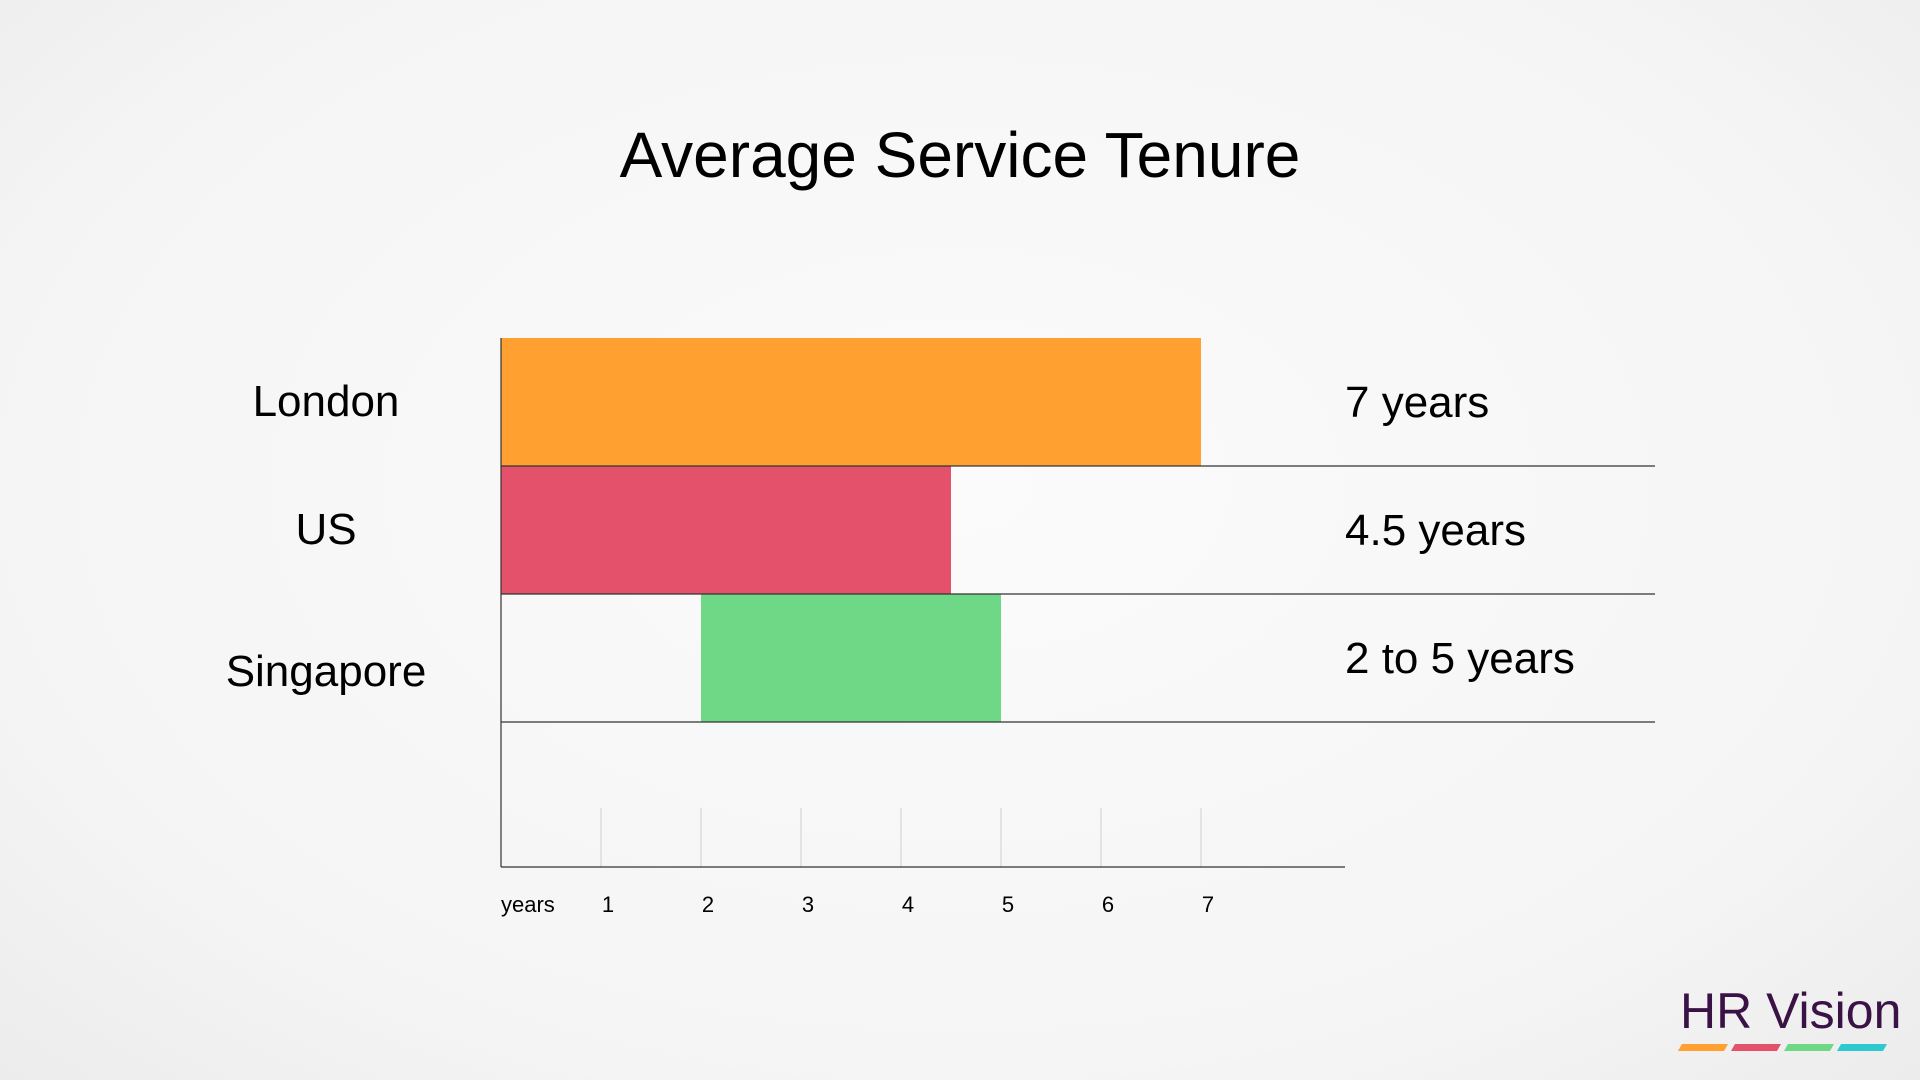 This screenshot has width=1920, height=1080. Describe the element at coordinates (1008, 904) in the screenshot. I see `x-tick-label: 5` at that location.